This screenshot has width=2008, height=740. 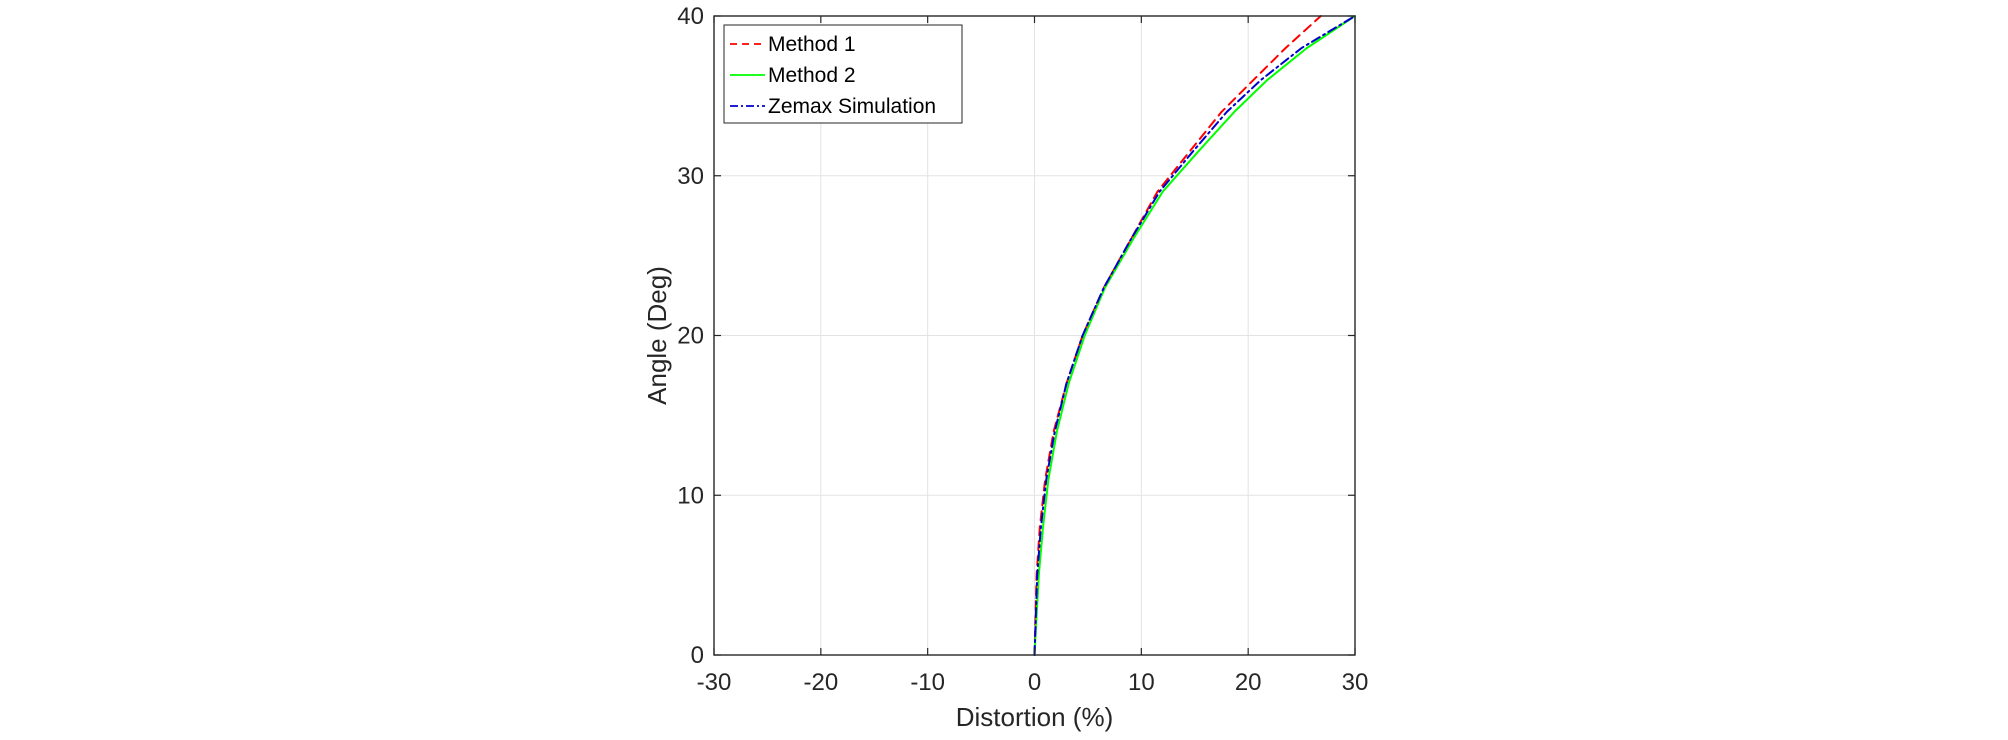 I want to click on legend-label-method-2: Method 2, so click(x=812, y=75).